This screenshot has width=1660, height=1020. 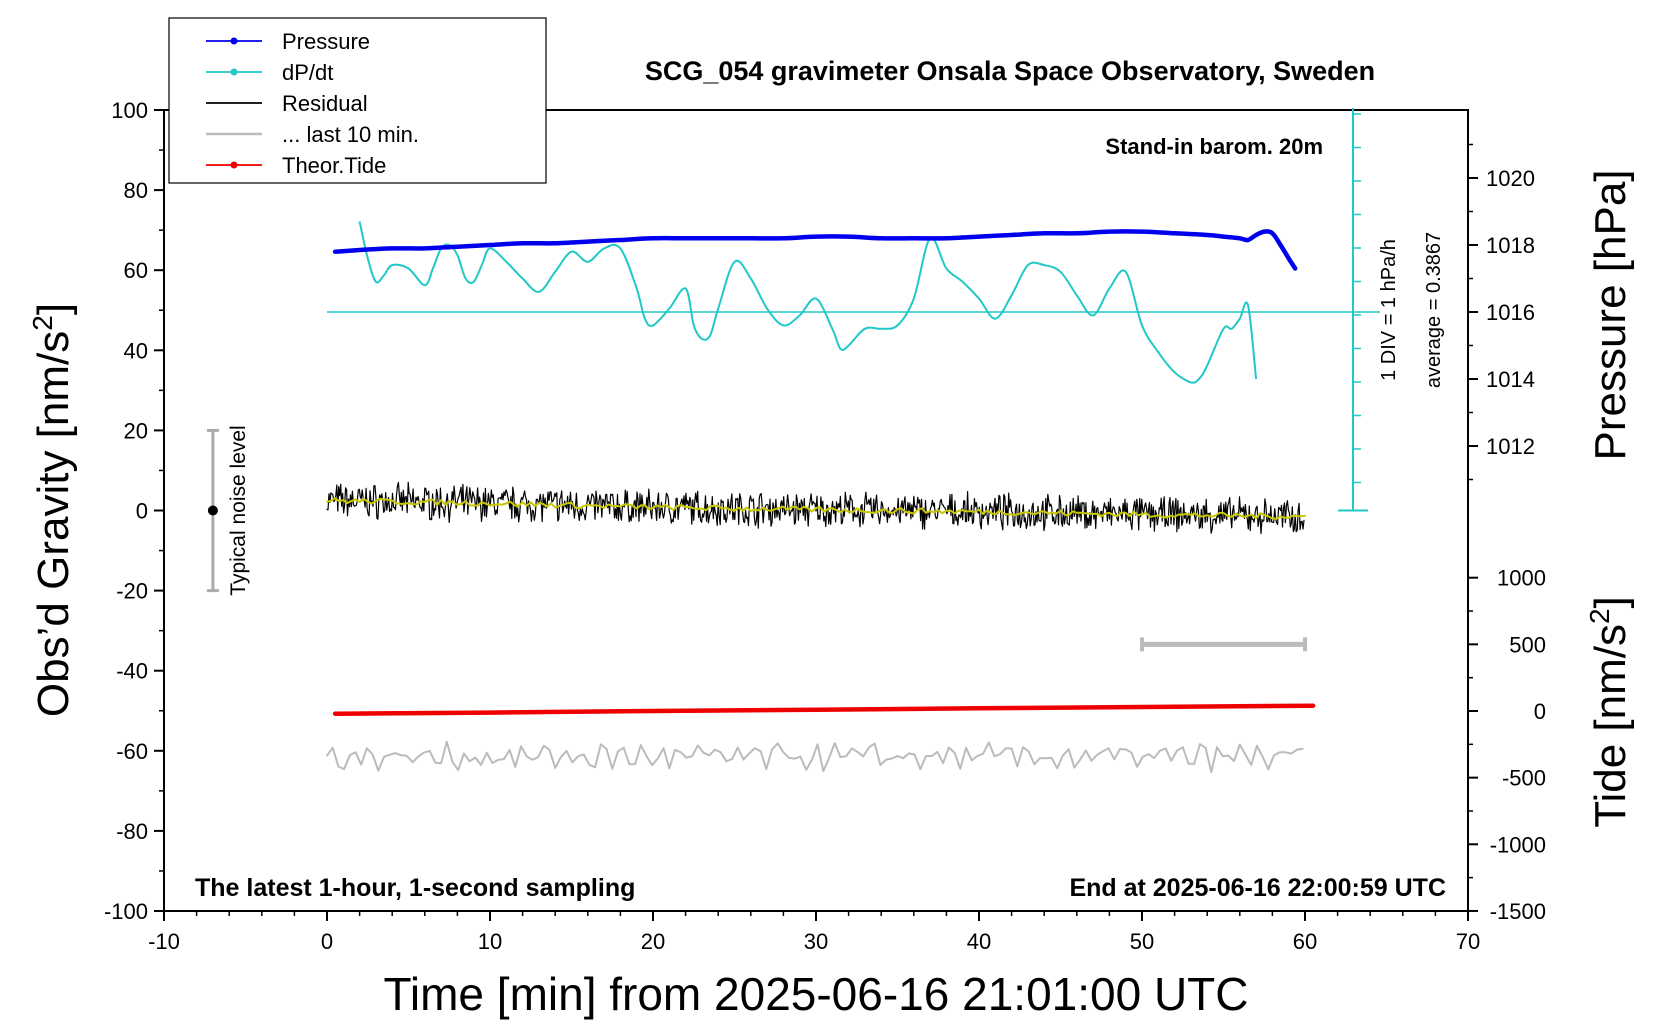 I want to click on tide-tick-label: -1000, so click(x=1518, y=844).